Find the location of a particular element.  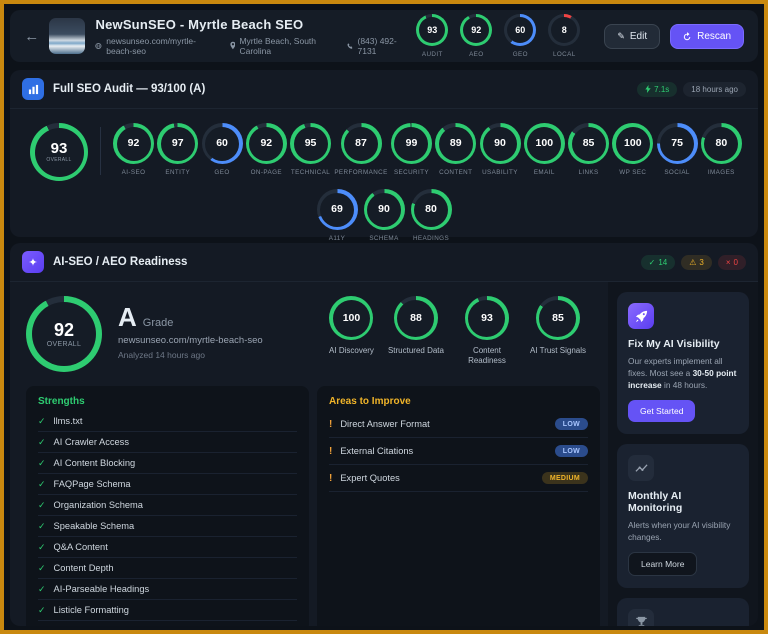

line-chart-icon is located at coordinates (641, 468).